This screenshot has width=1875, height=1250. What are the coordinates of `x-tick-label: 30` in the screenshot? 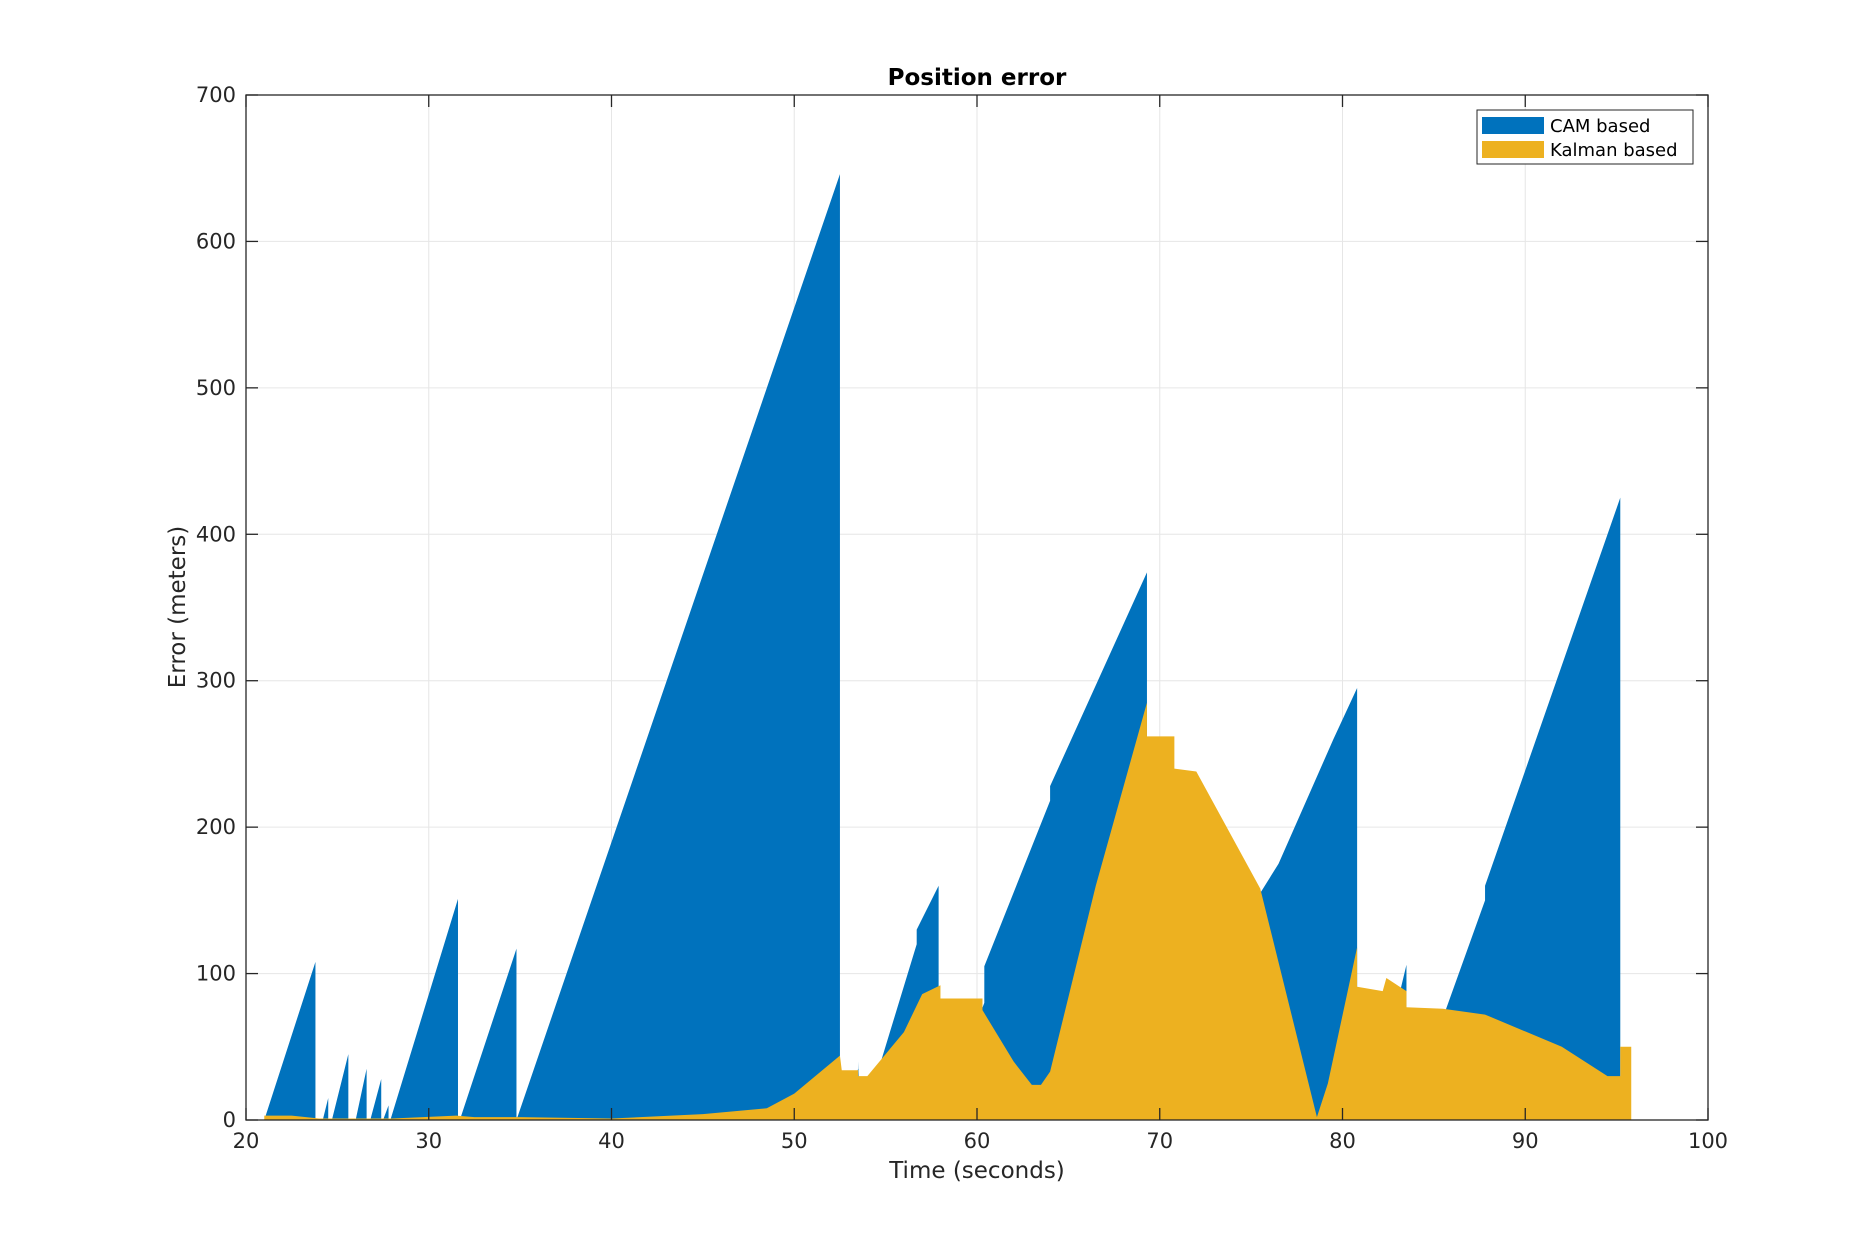 It's located at (428, 1141).